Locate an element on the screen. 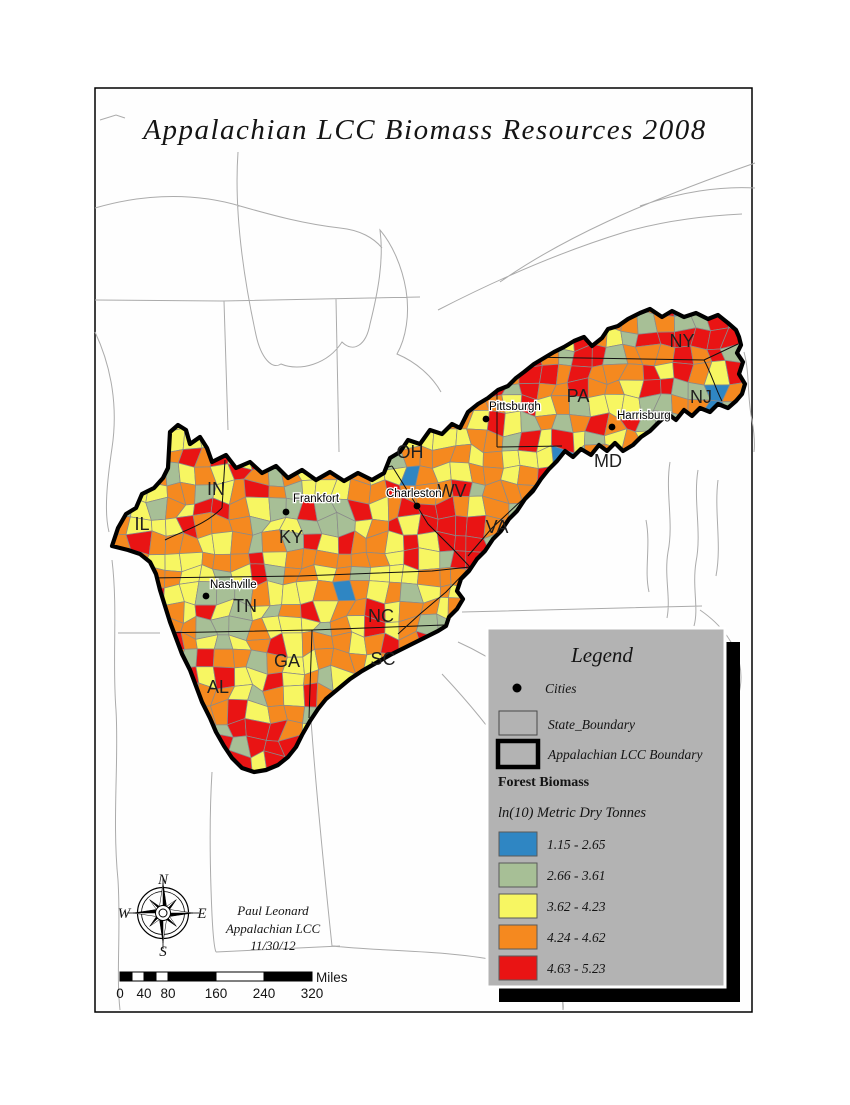  legend-class-label: 4.24 - 4.62 is located at coordinates (576, 937).